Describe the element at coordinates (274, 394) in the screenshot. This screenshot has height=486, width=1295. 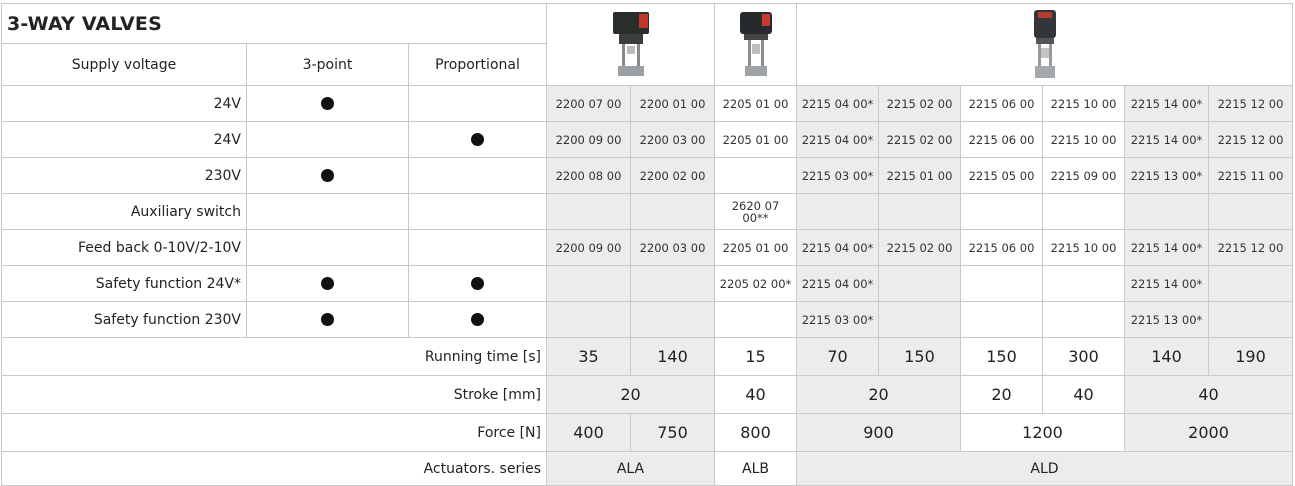
I see `spec-label: Stroke [mm]` at that location.